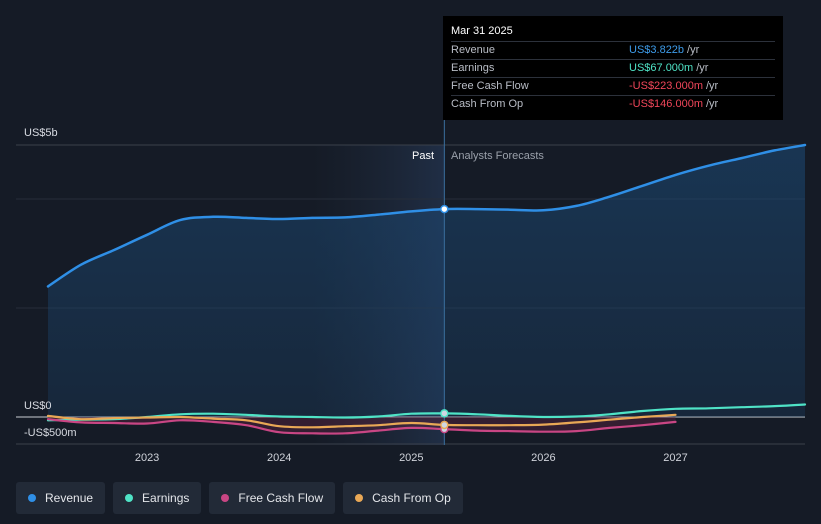  Describe the element at coordinates (166, 498) in the screenshot. I see `legend-label: Earnings` at that location.